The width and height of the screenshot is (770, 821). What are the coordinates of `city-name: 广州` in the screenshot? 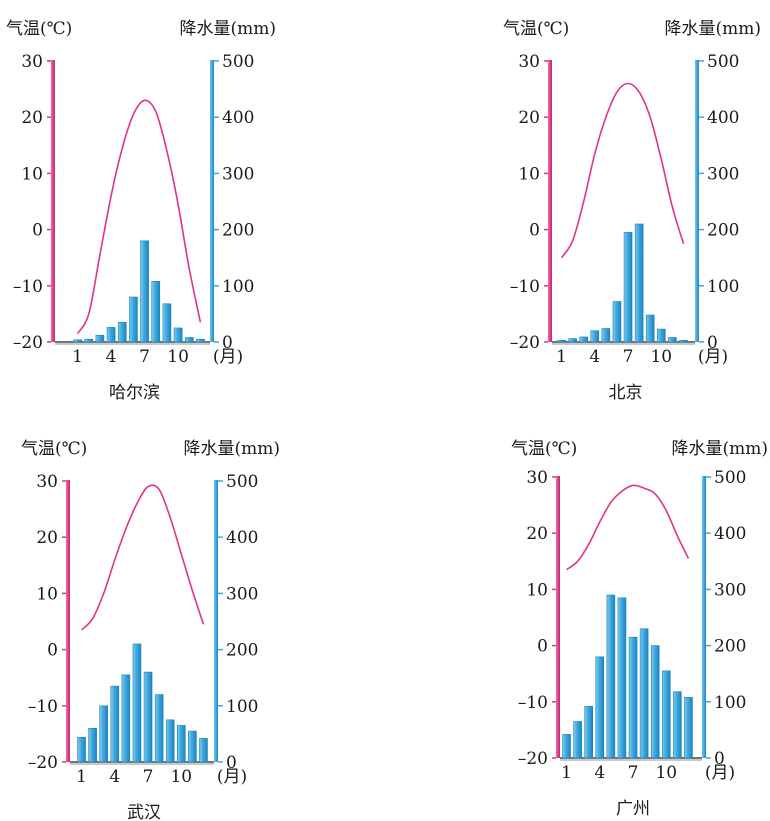 It's located at (633, 809).